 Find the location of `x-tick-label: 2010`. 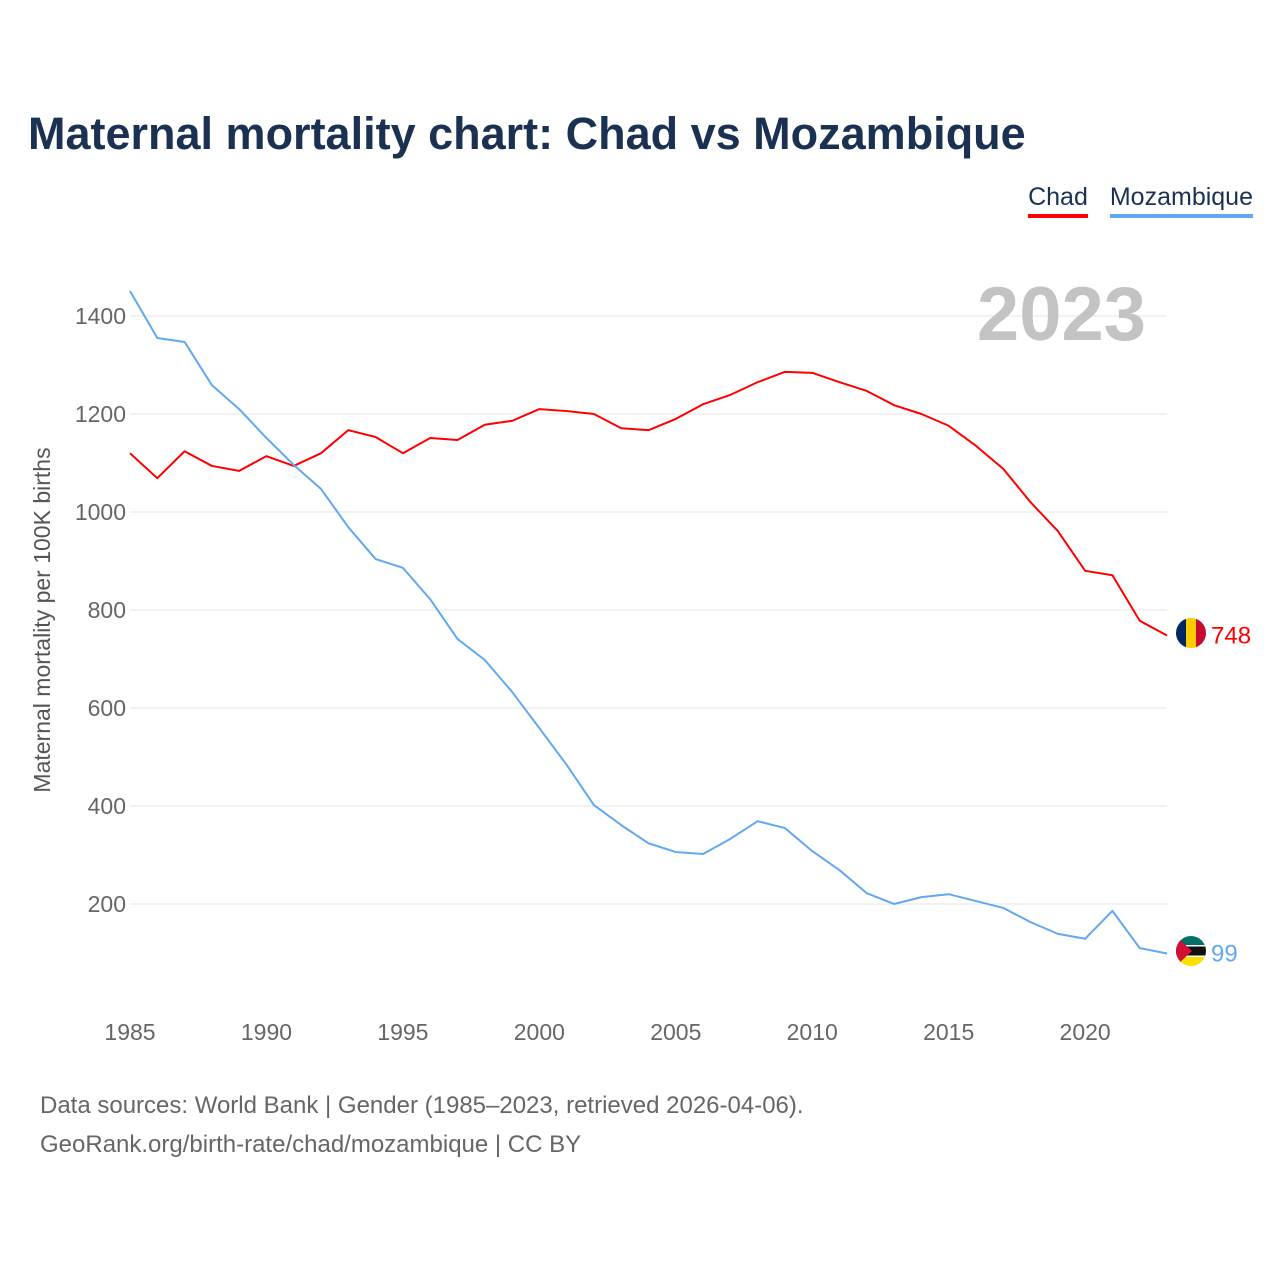

x-tick-label: 2010 is located at coordinates (812, 1032).